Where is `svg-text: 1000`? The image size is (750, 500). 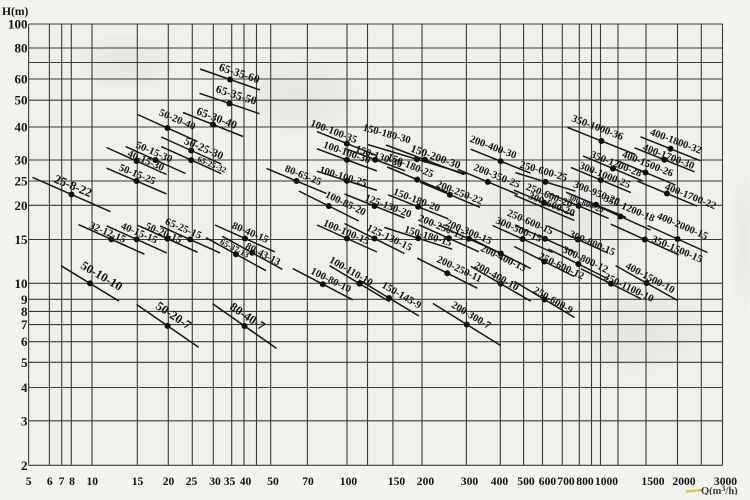 svg-text: 1000 is located at coordinates (606, 481).